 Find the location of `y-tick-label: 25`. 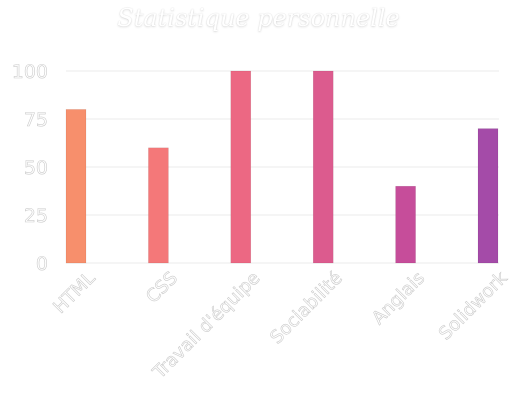

y-tick-label: 25 is located at coordinates (36, 216).